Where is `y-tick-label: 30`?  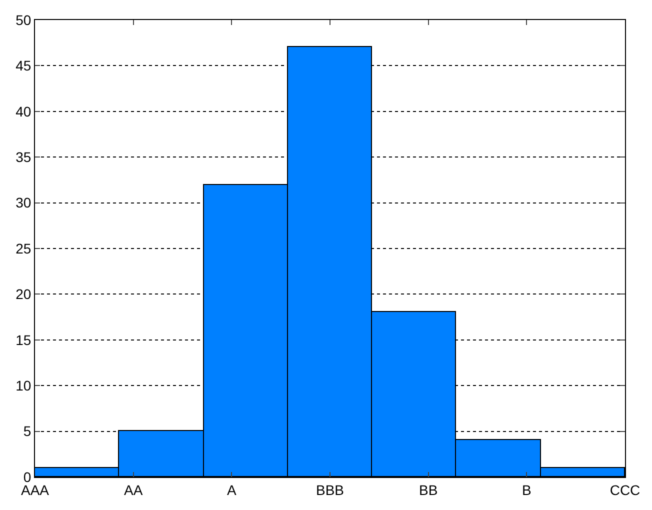 y-tick-label: 30 is located at coordinates (24, 202).